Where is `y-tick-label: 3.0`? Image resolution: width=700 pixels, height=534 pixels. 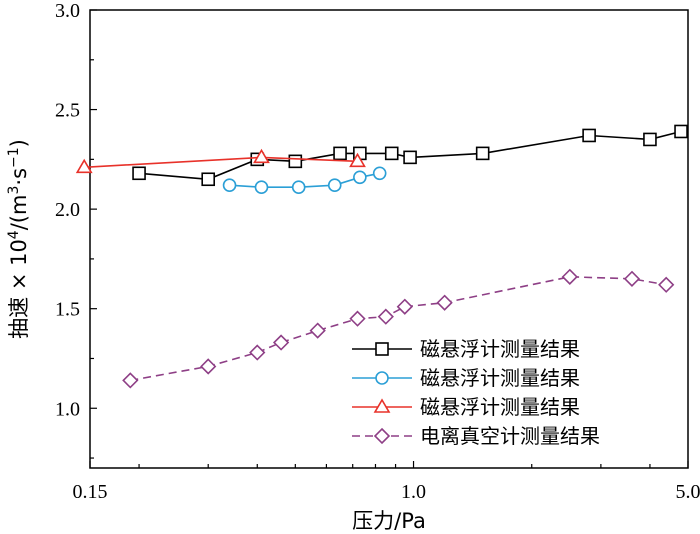 y-tick-label: 3.0 is located at coordinates (67, 11).